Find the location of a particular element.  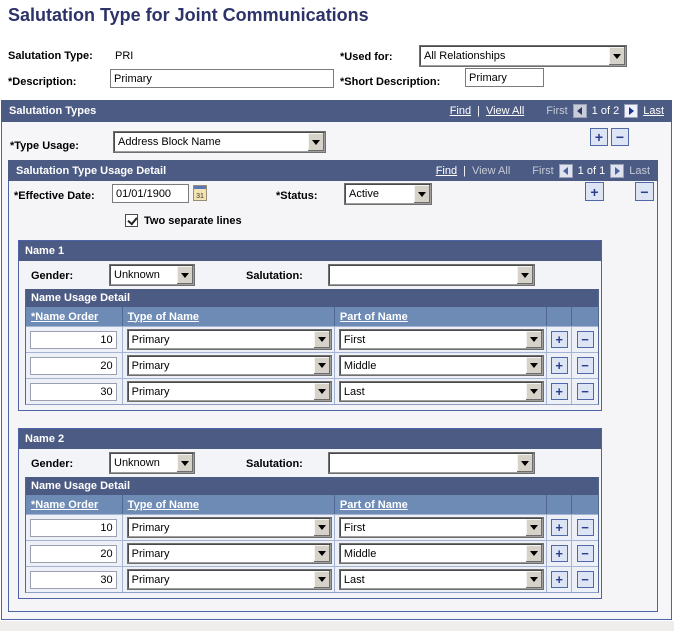

delete-type-usage-button: − is located at coordinates (620, 137).